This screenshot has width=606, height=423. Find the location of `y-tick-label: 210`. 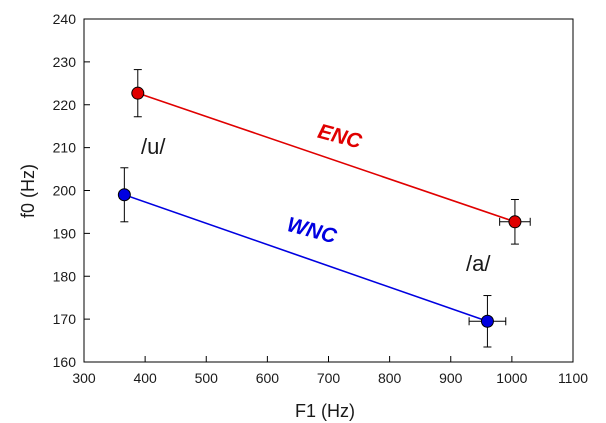

y-tick-label: 210 is located at coordinates (65, 148).